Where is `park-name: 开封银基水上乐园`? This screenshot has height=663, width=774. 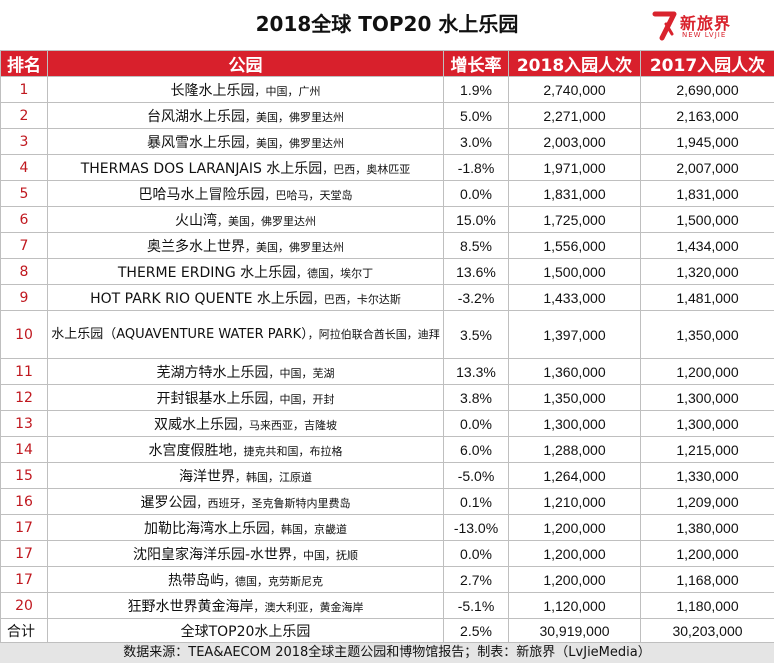
park-name: 开封银基水上乐园 is located at coordinates (212, 398).